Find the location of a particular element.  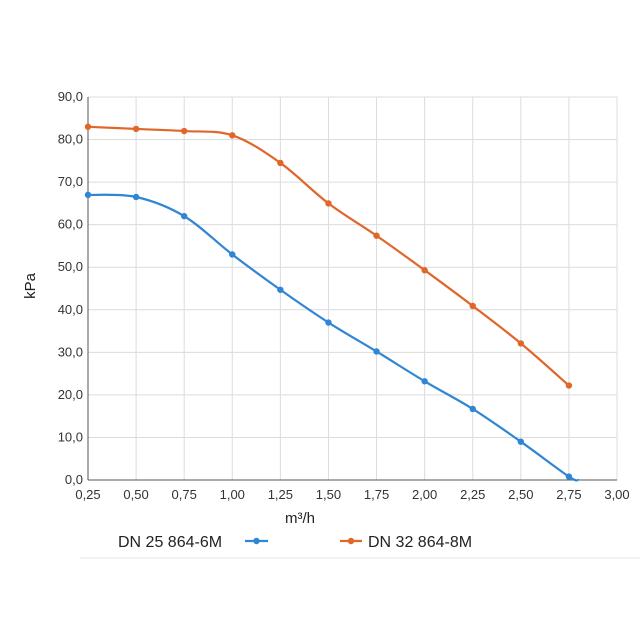

y-tick-labels: 0,0 10,0 20,0 30,0 40,0 50,0 60,0 70,0 80,0 90,0 is located at coordinates (70, 288).